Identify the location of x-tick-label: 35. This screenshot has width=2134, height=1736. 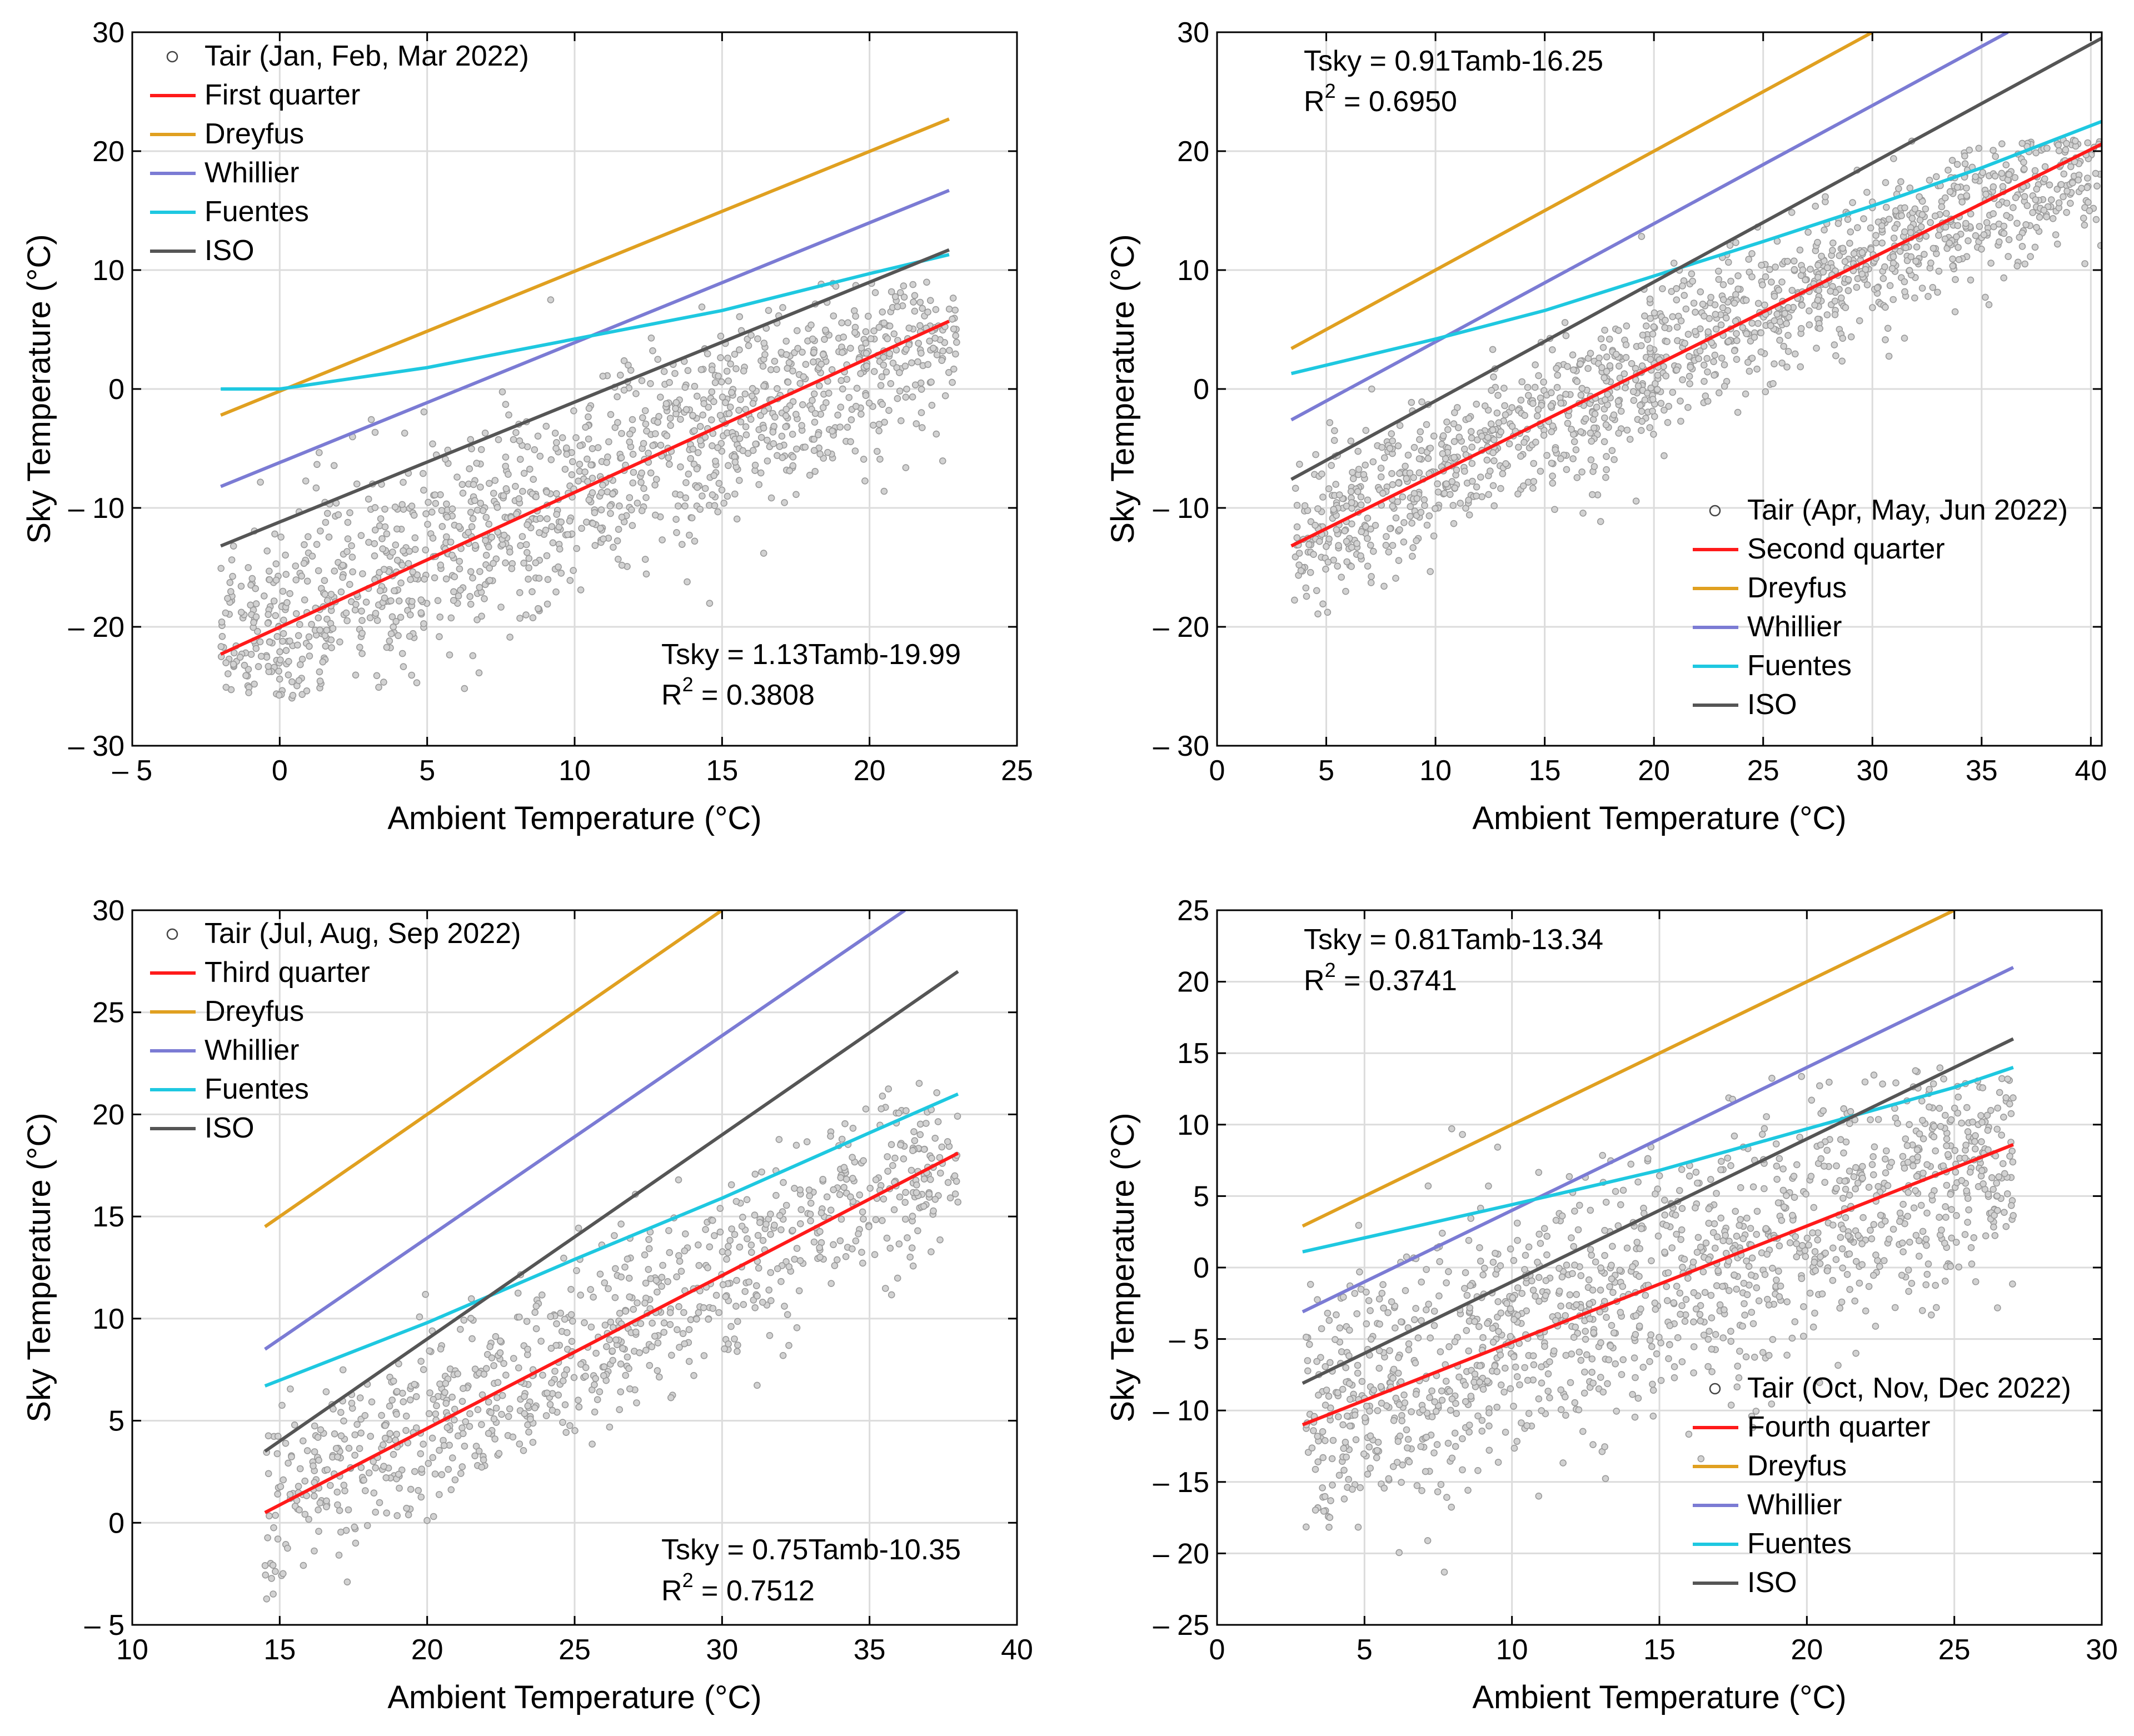
(1982, 771).